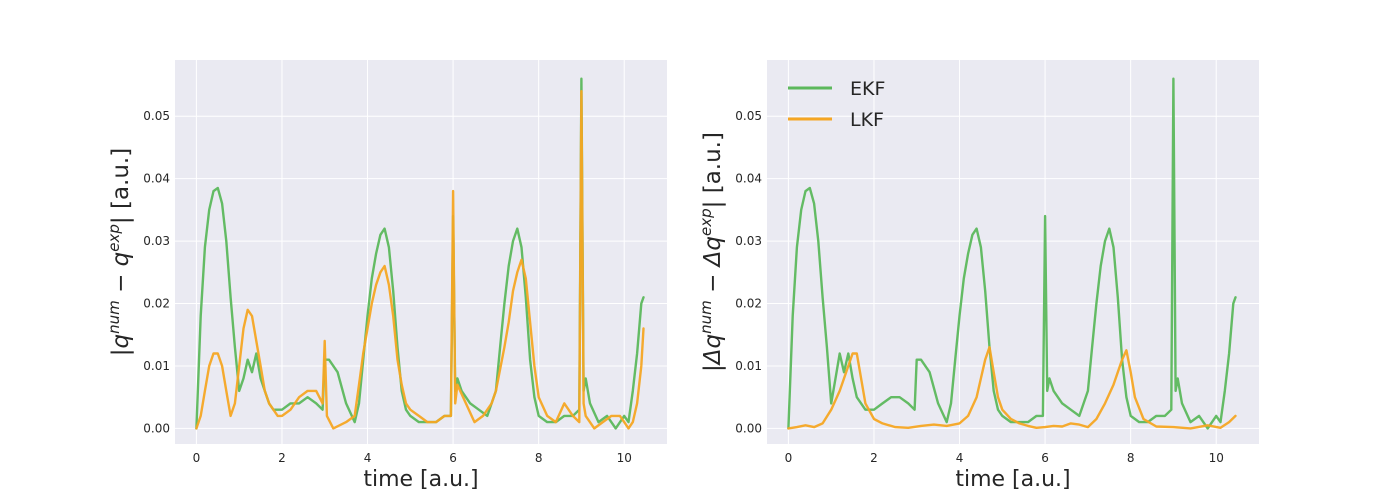 The width and height of the screenshot is (1400, 500). Describe the element at coordinates (156, 272) in the screenshot. I see `left-ytick-labels: 0.00 0.01 0.02 0.03 0.04 0.05` at that location.